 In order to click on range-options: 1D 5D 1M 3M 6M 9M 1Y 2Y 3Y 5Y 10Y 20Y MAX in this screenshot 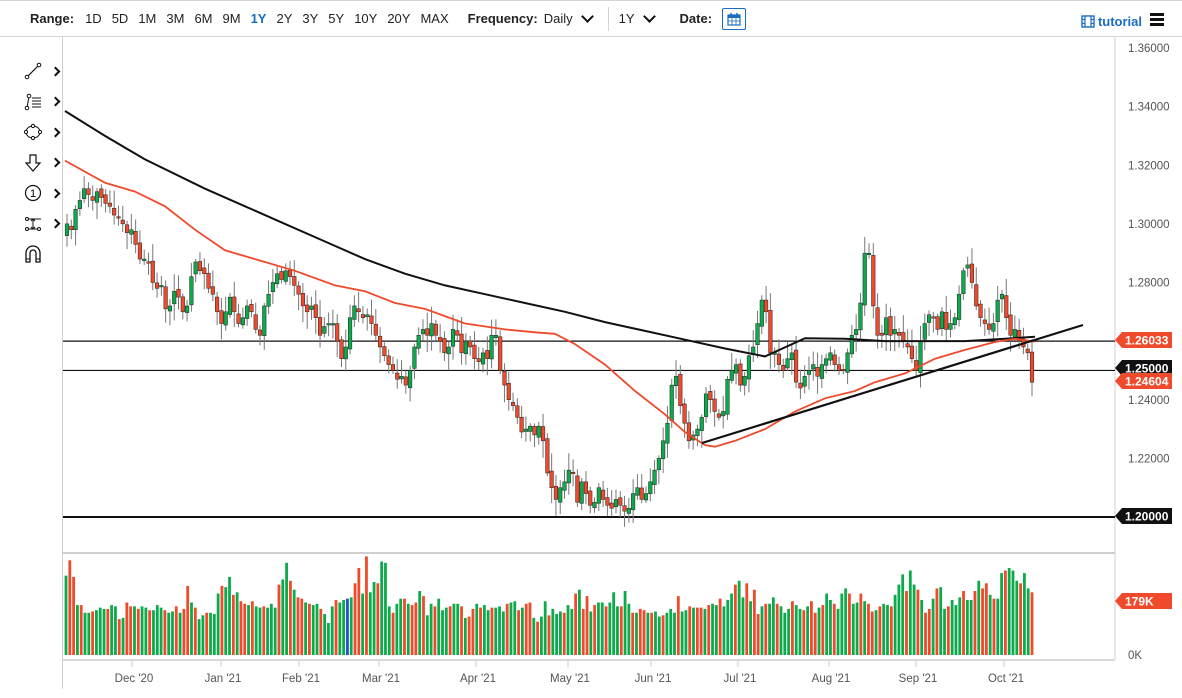, I will do `click(267, 18)`.